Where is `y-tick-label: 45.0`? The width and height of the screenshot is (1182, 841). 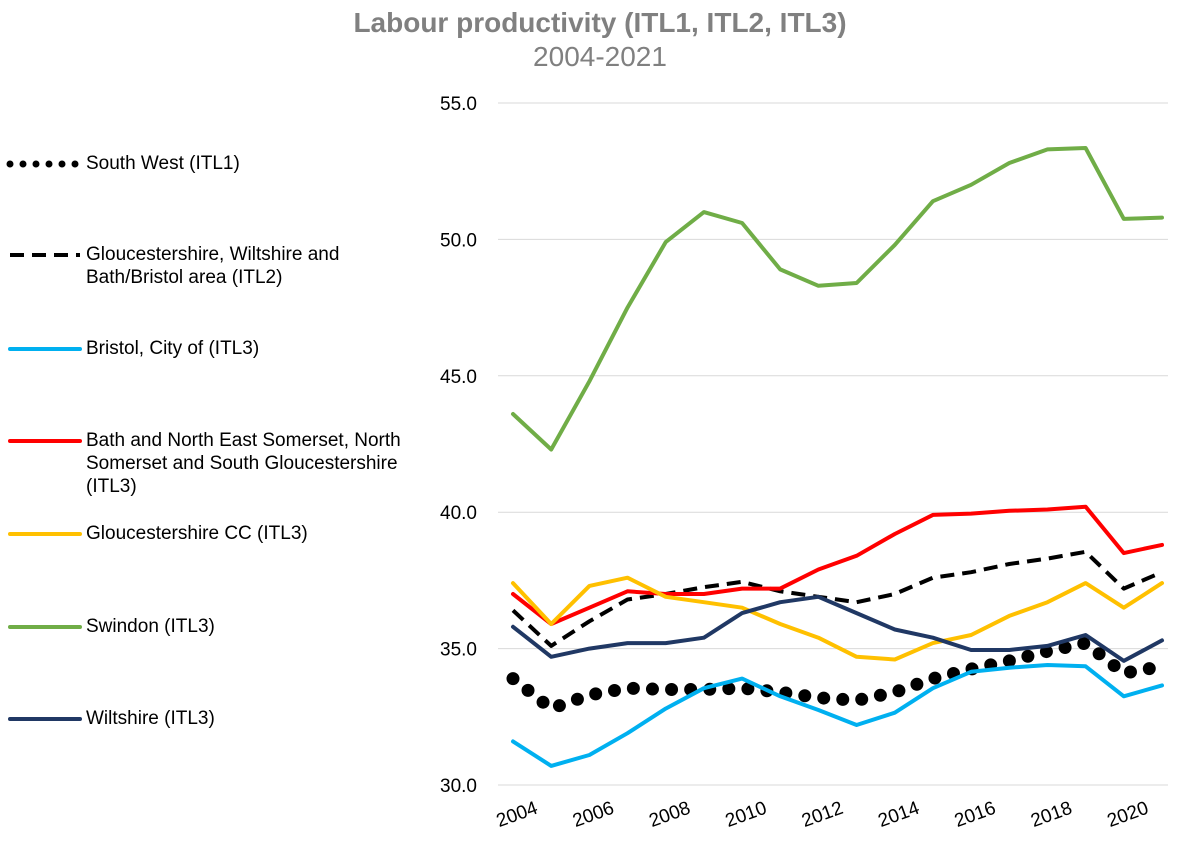
y-tick-label: 45.0 is located at coordinates (458, 377).